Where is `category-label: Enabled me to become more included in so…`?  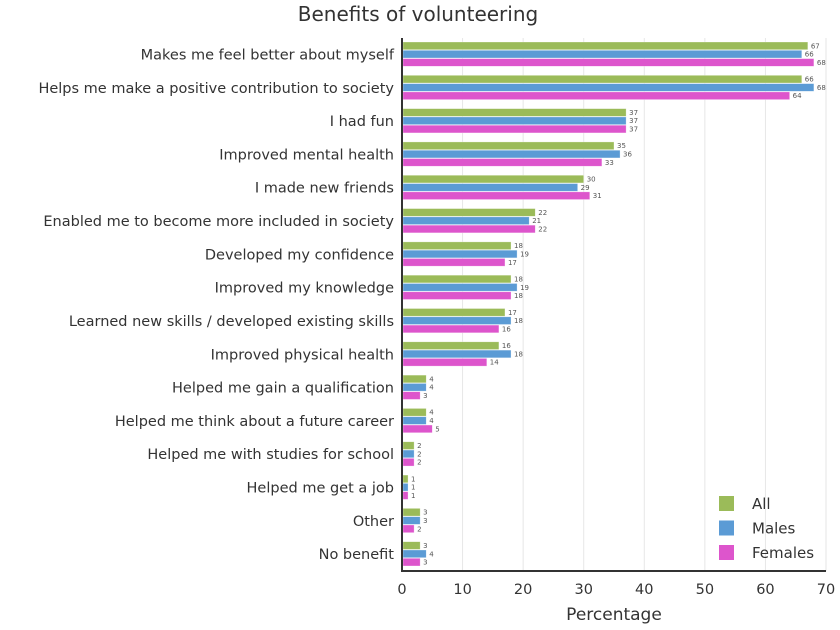
category-label: Enabled me to become more included in so… is located at coordinates (218, 222).